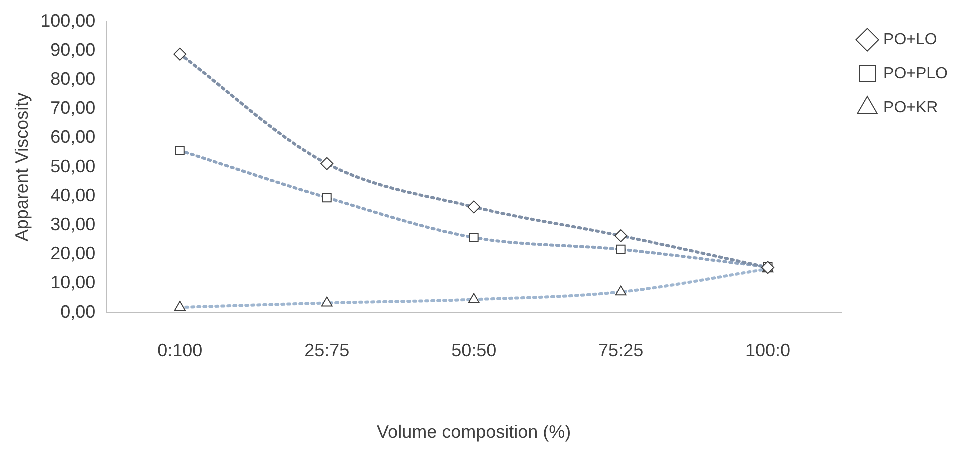 This screenshot has height=456, width=977. I want to click on y-tick-label: 0,00, so click(78, 312).